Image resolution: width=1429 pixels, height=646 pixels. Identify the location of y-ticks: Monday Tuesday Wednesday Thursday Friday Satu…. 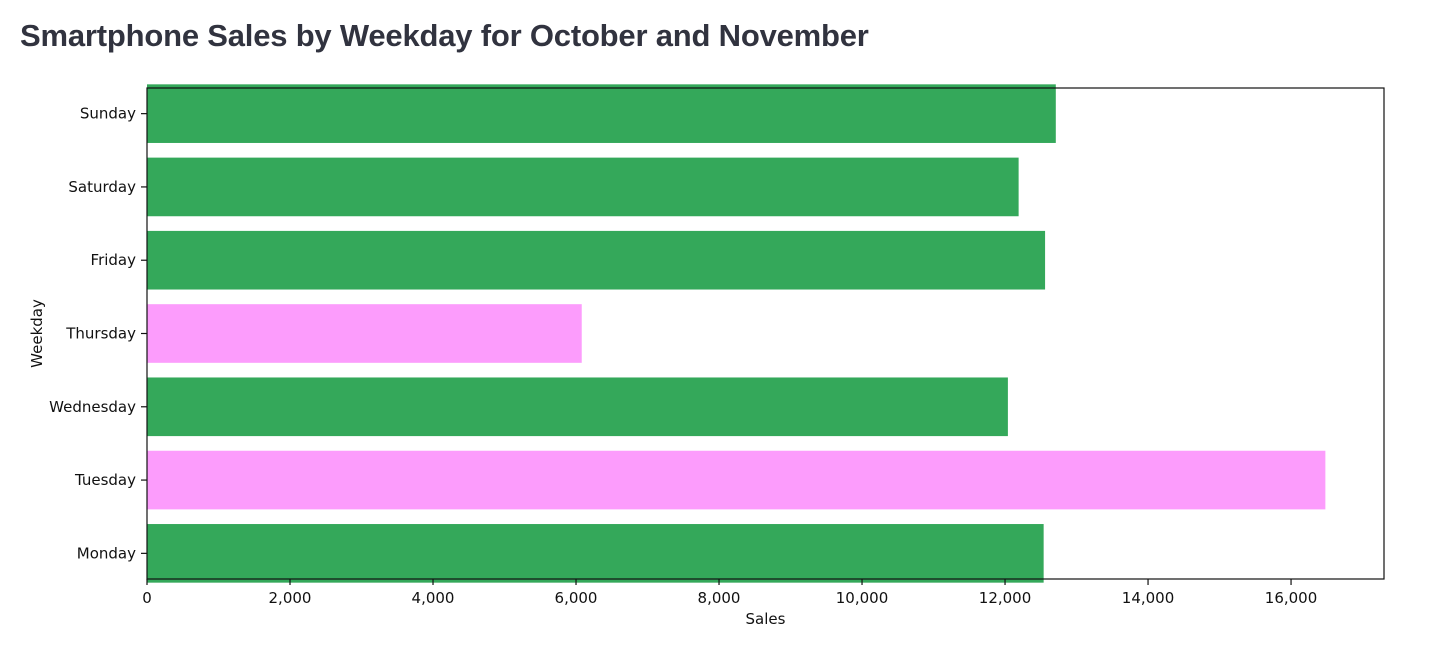
(98, 333).